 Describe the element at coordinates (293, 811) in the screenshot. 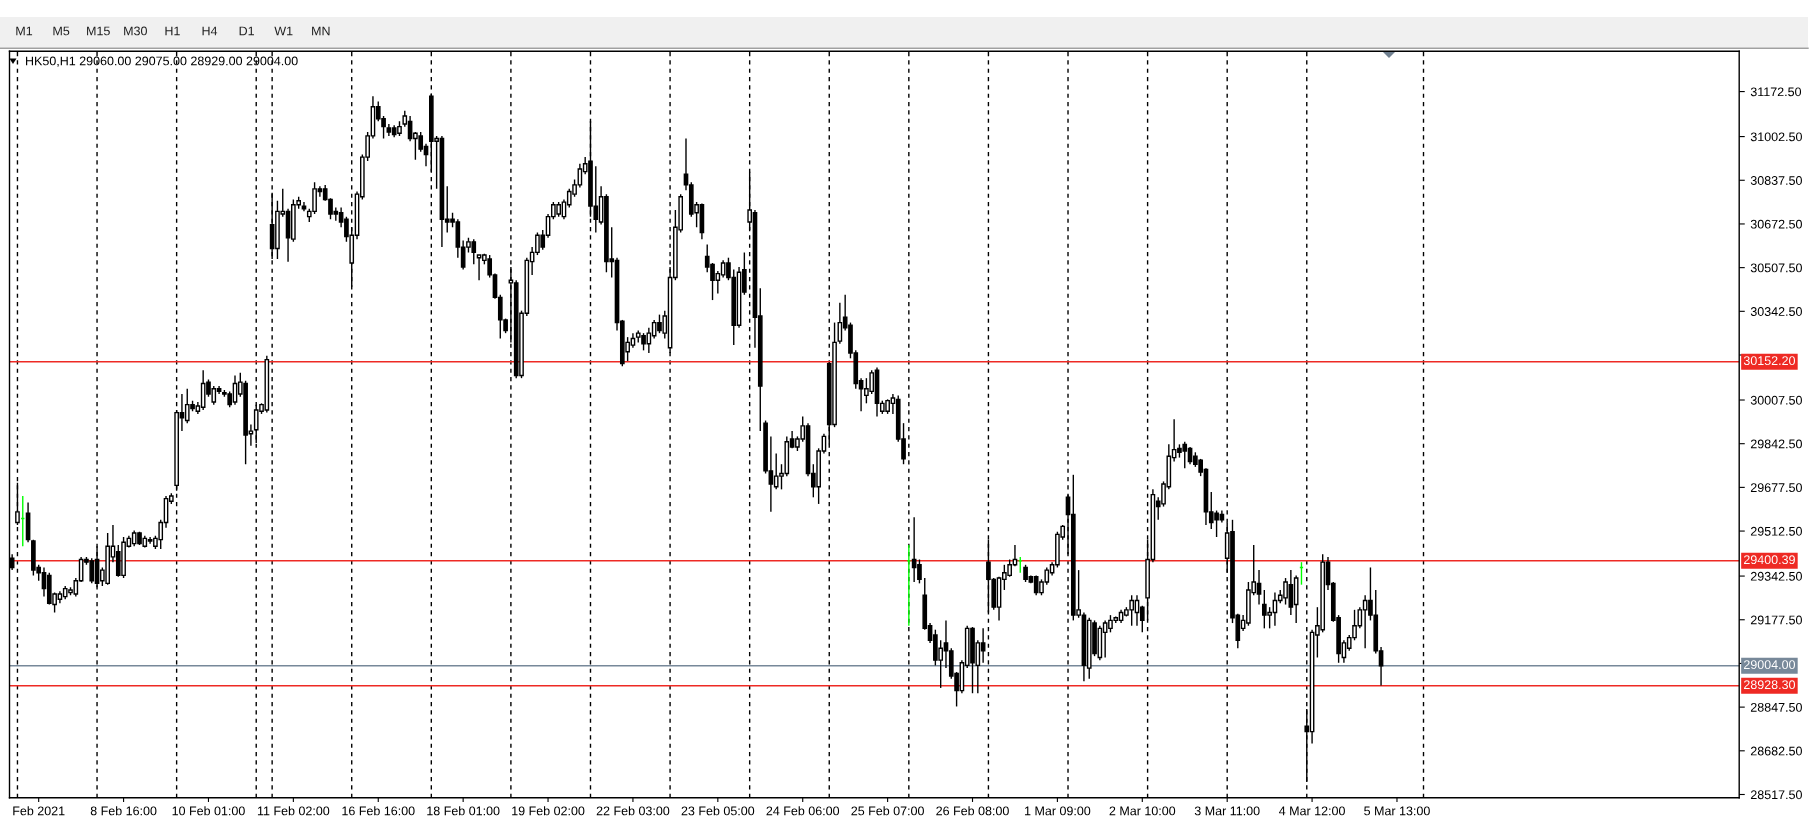

I see `x-tick-label: 11 Feb 02:00` at that location.